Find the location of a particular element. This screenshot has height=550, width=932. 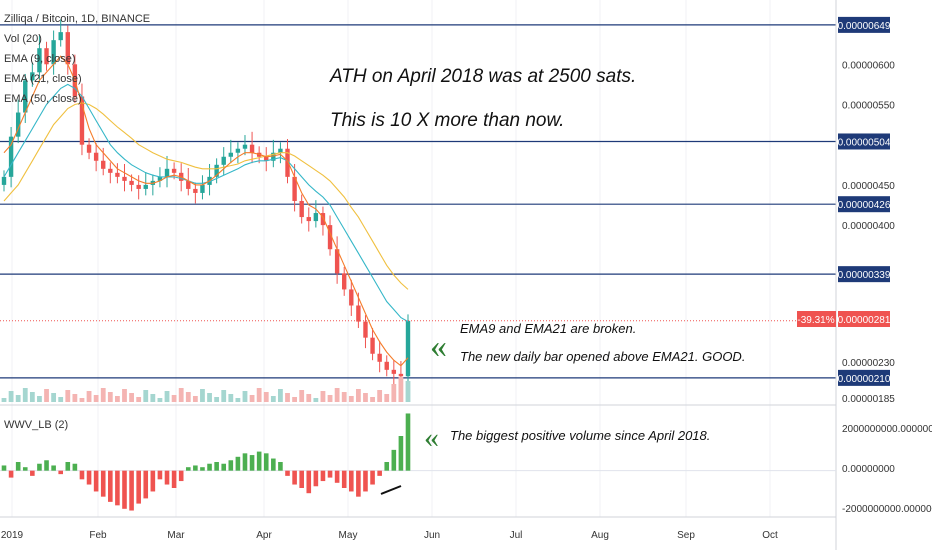

price-tick: 0.00000450 is located at coordinates (868, 186).